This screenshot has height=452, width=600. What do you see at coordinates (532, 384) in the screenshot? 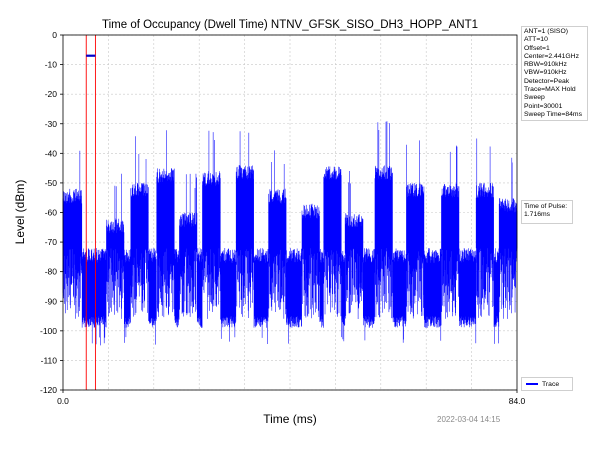
I see `legend-swatch` at bounding box center [532, 384].